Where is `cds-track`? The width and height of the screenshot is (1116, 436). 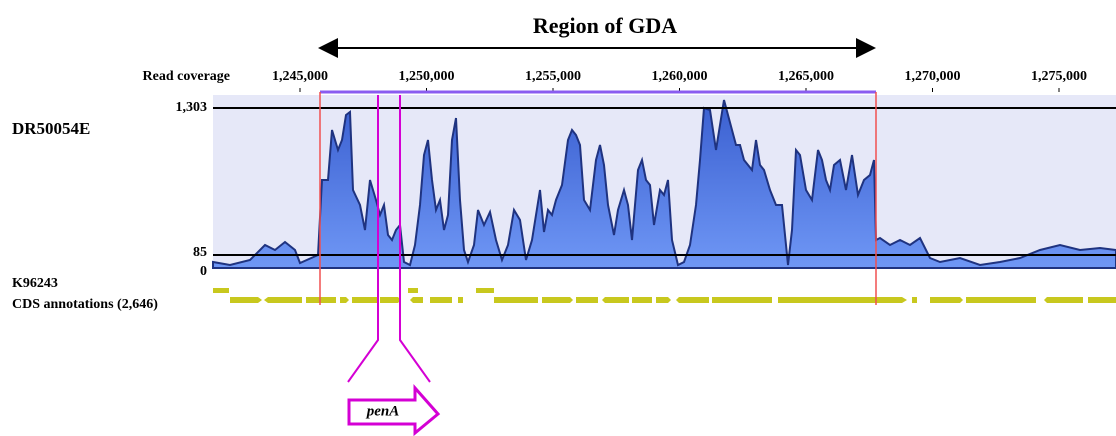 cds-track is located at coordinates (664, 295).